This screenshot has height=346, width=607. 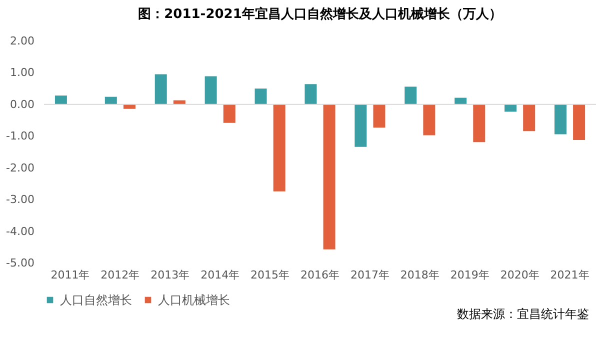 I want to click on y-tick-label: 2.00, so click(x=22, y=41).